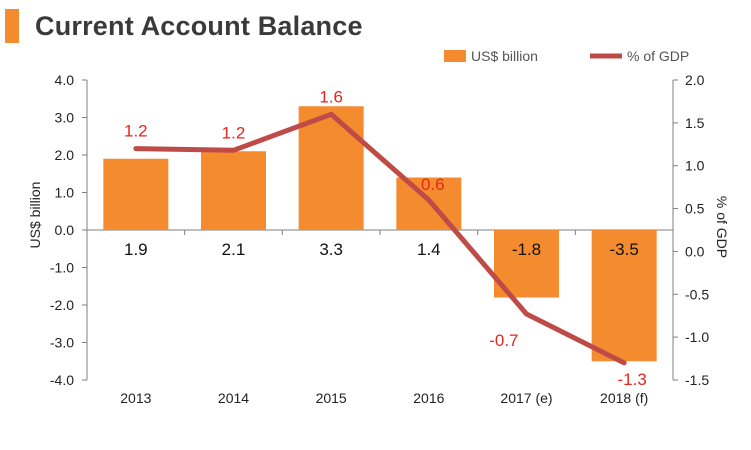 This screenshot has height=450, width=751. I want to click on y-left-tick-label: -3.0, so click(62, 343).